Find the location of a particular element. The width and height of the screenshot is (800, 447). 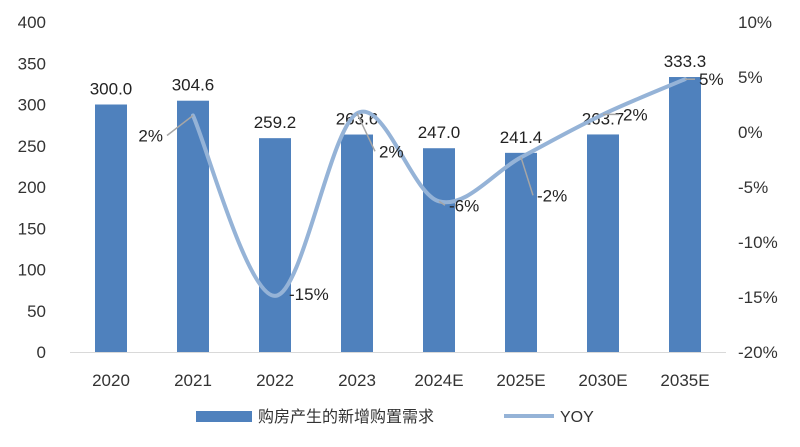

legend: 购房产生的新增购置需求 YOY is located at coordinates (395, 417).